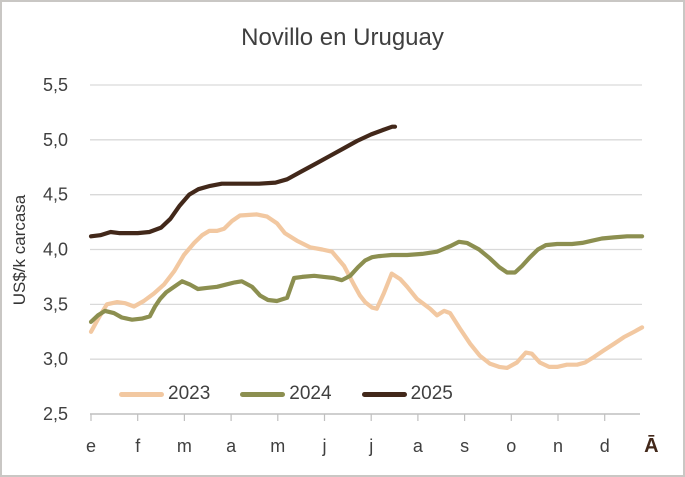 The height and width of the screenshot is (477, 685). What do you see at coordinates (310, 393) in the screenshot?
I see `legend-label-2024: 2024` at bounding box center [310, 393].